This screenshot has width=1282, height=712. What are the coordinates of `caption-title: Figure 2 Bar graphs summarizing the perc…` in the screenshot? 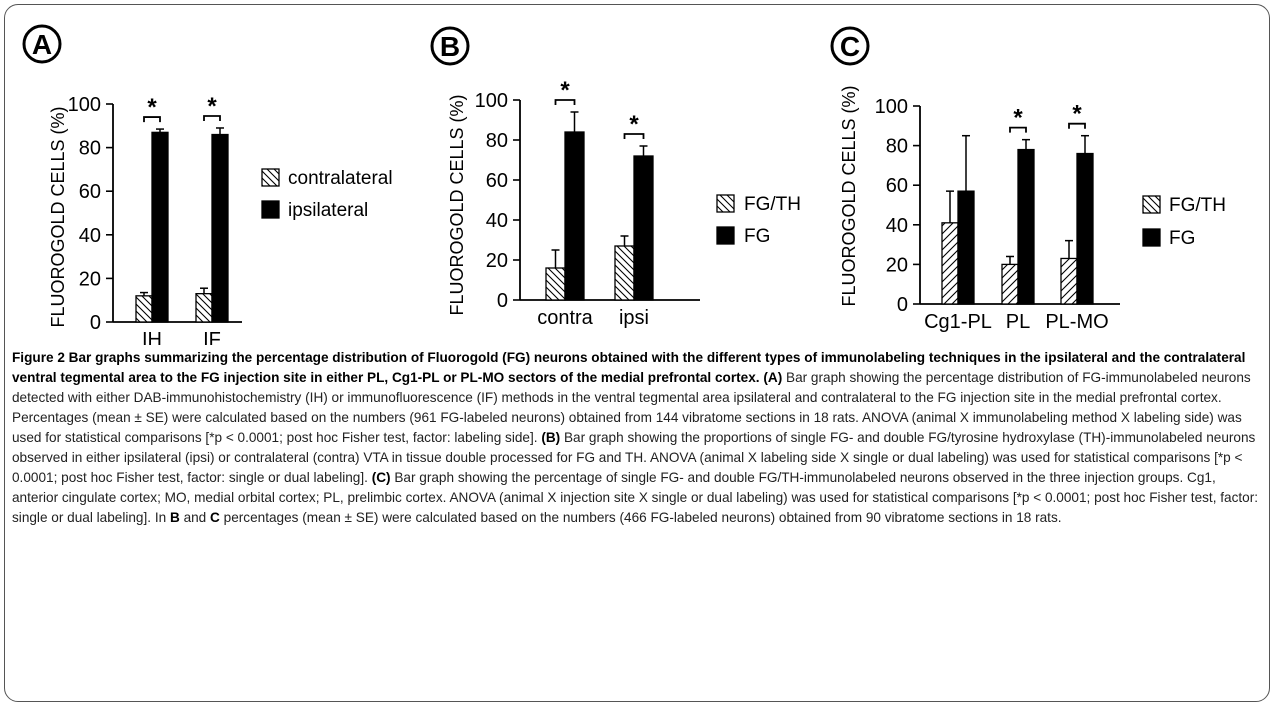 It's located at (629, 367).